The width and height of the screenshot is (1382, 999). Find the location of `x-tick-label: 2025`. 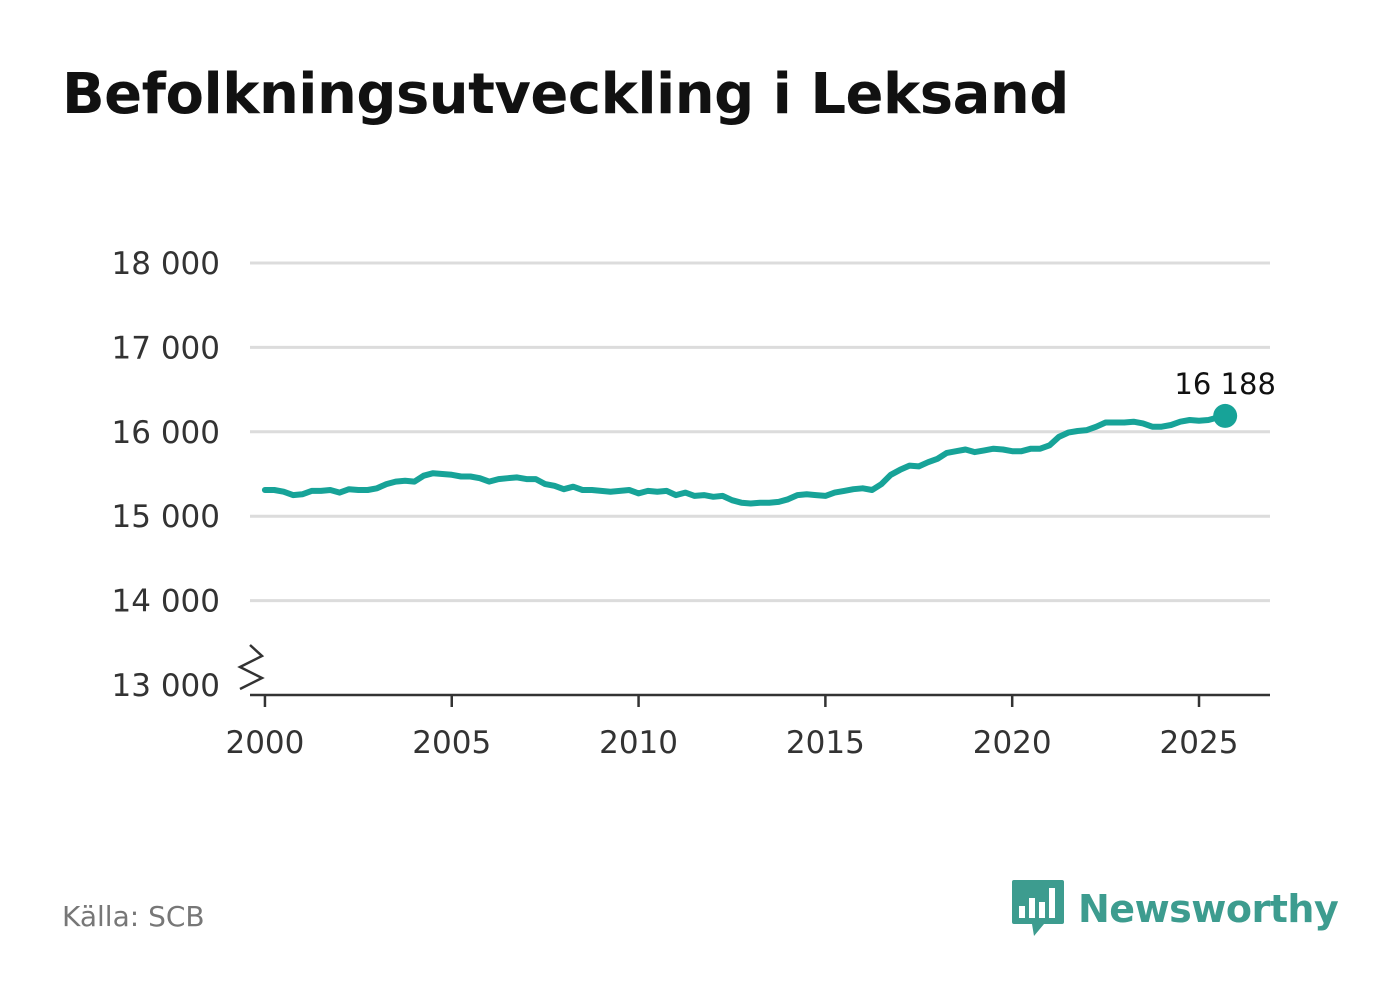

x-tick-label: 2025 is located at coordinates (1199, 743).